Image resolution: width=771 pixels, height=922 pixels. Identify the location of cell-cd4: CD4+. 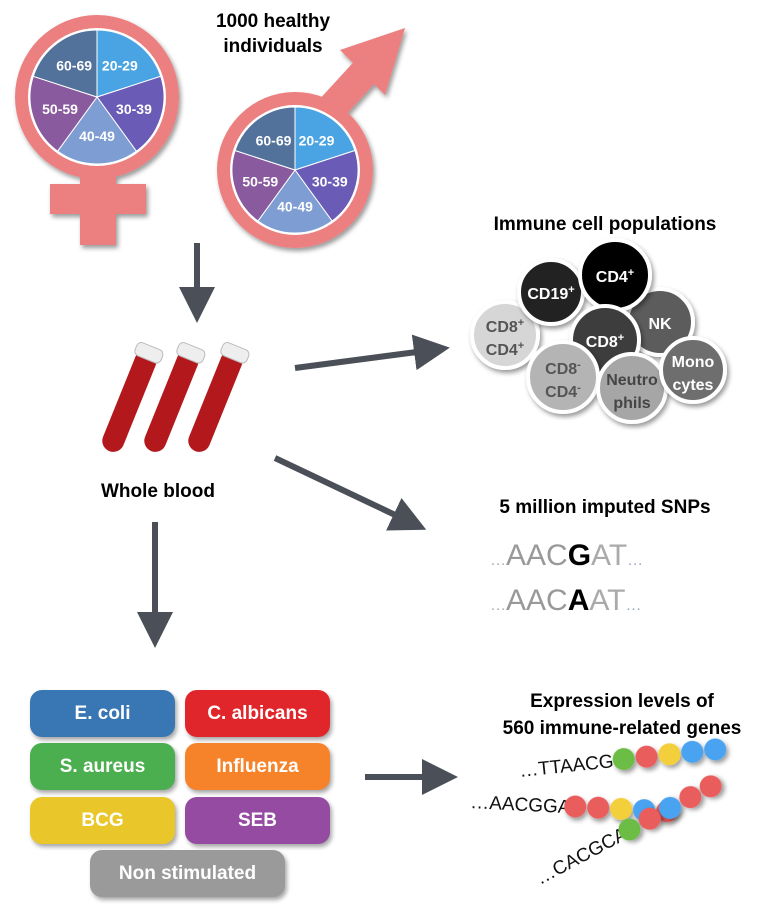
(615, 275).